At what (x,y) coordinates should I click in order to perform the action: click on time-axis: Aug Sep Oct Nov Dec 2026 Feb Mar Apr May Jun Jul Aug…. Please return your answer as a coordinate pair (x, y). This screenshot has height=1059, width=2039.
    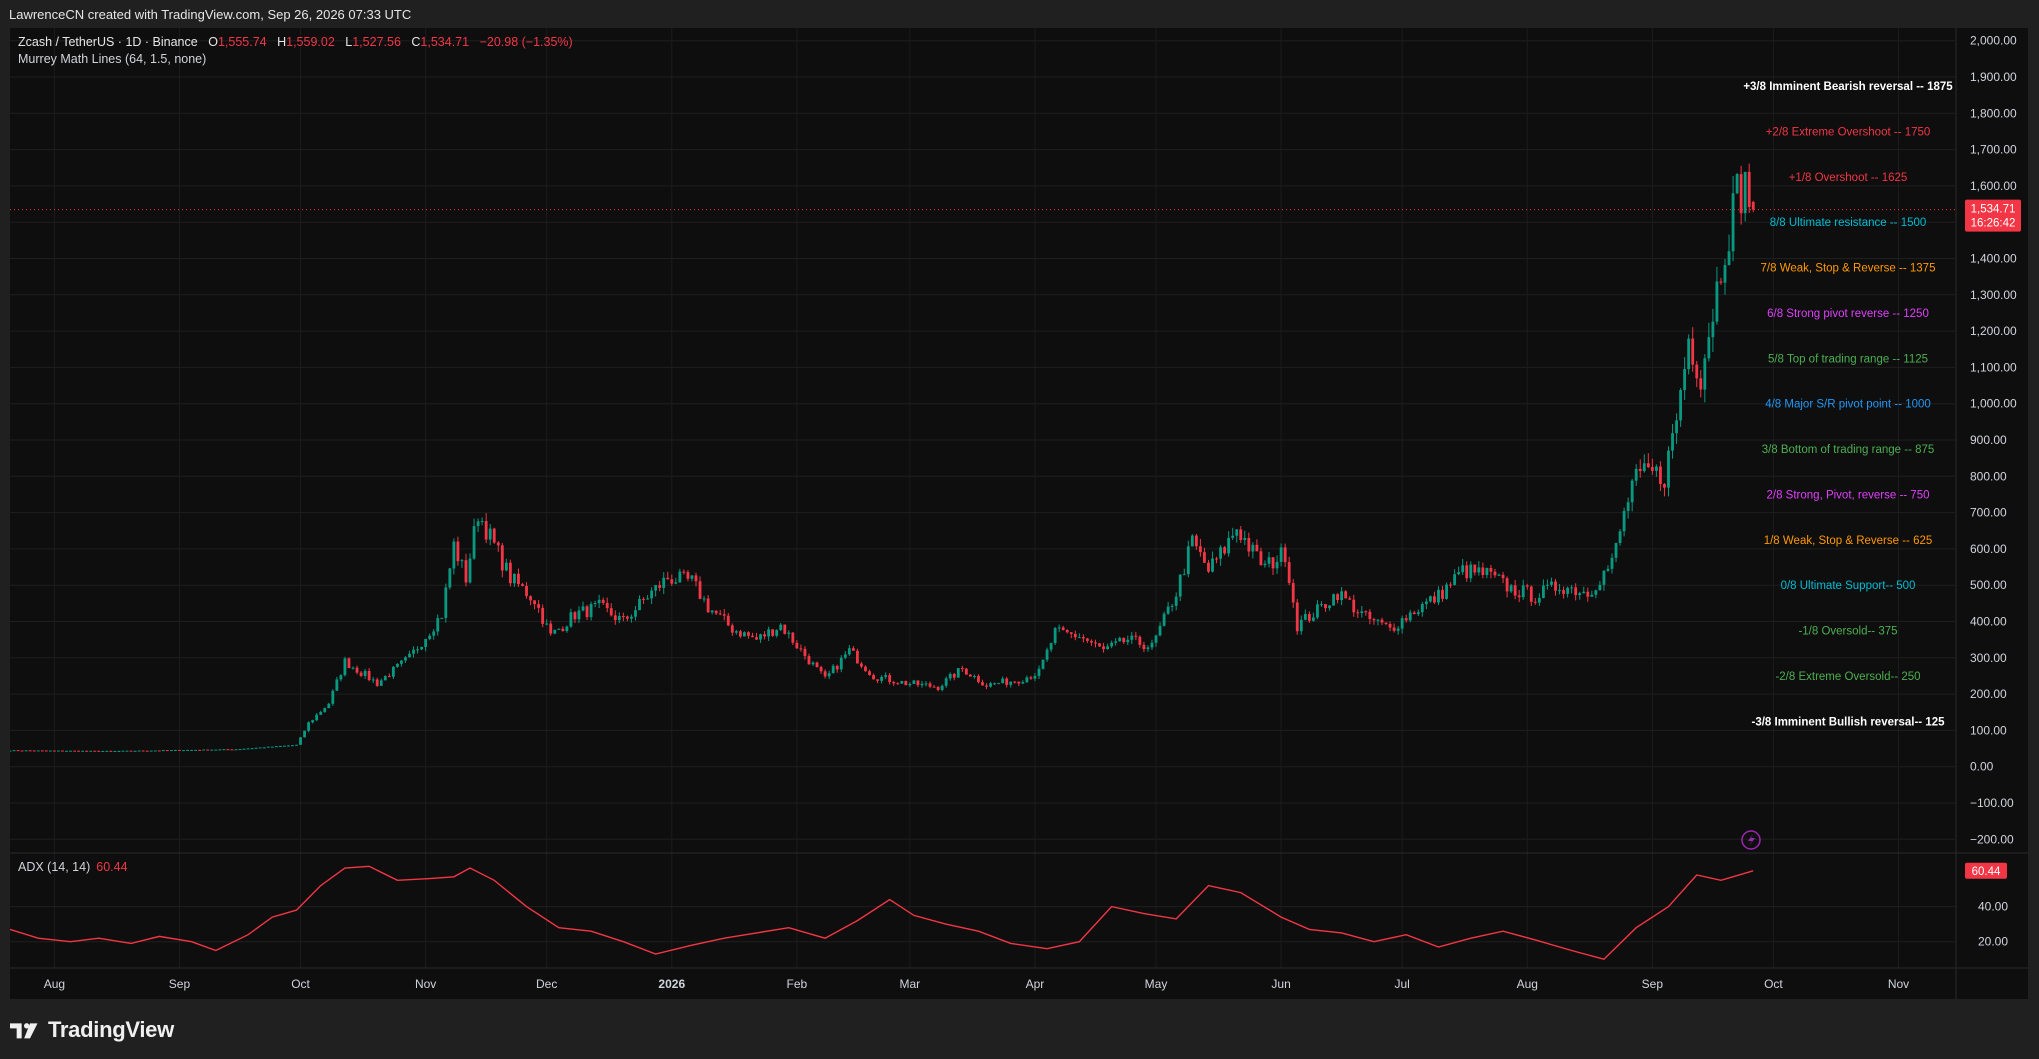
    Looking at the image, I should click on (976, 984).